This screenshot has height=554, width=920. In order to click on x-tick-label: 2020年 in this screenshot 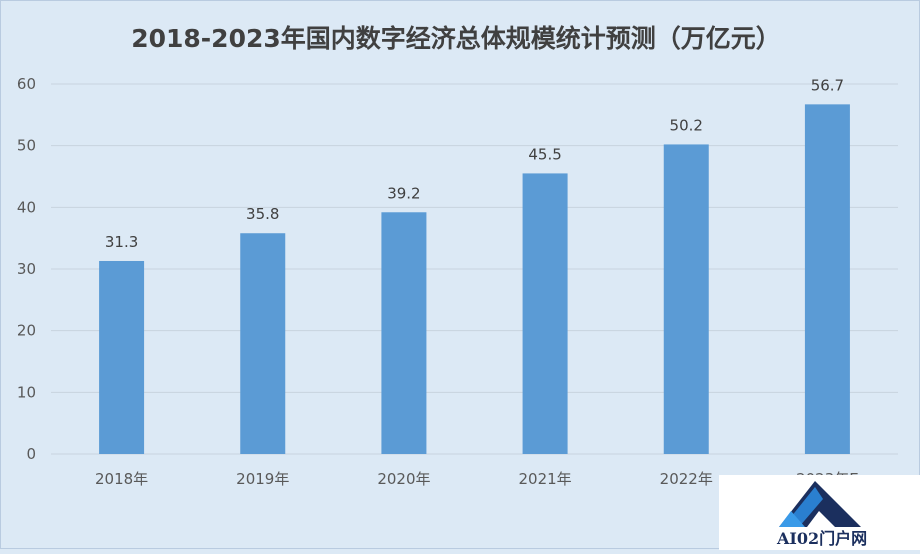, I will do `click(403, 479)`.